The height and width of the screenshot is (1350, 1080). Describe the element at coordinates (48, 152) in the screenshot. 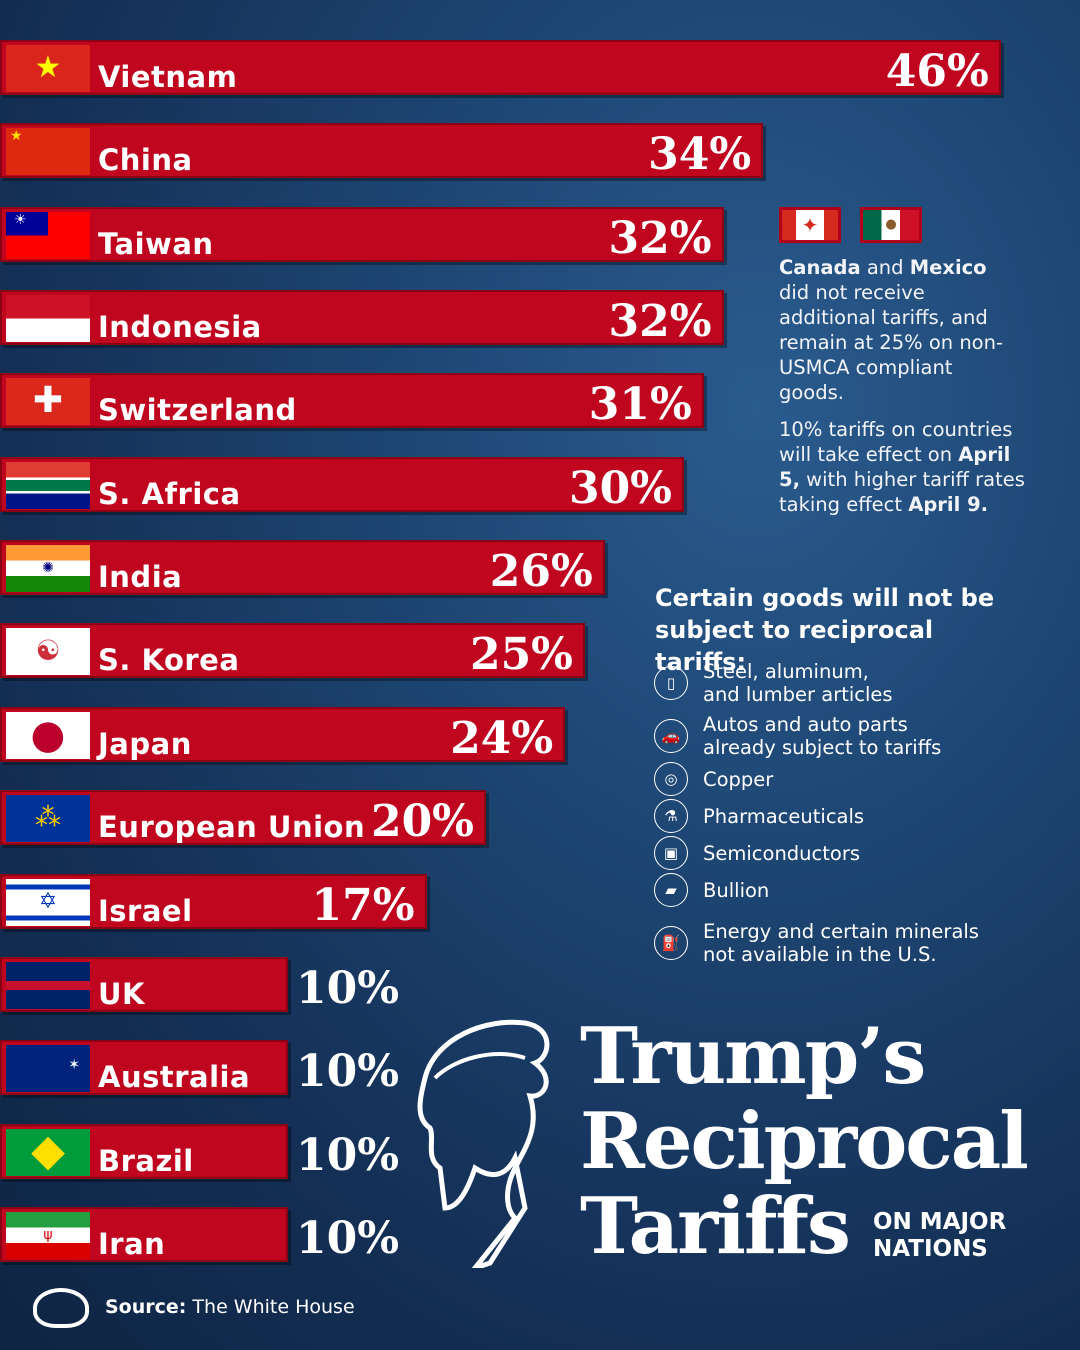

I see `china-flag-icon: ★` at that location.